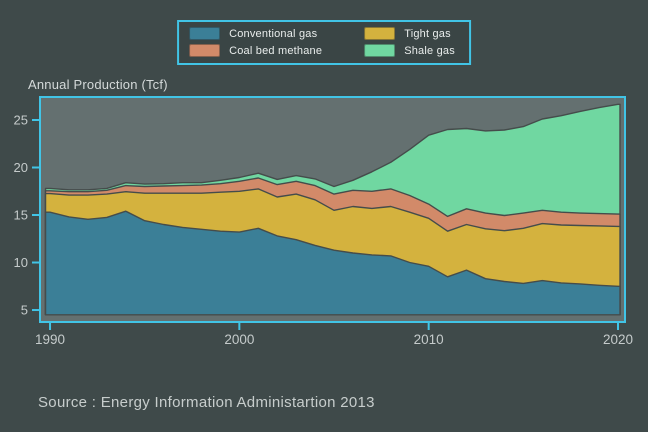  I want to click on y-axis-tick-label: 15, so click(21, 215).